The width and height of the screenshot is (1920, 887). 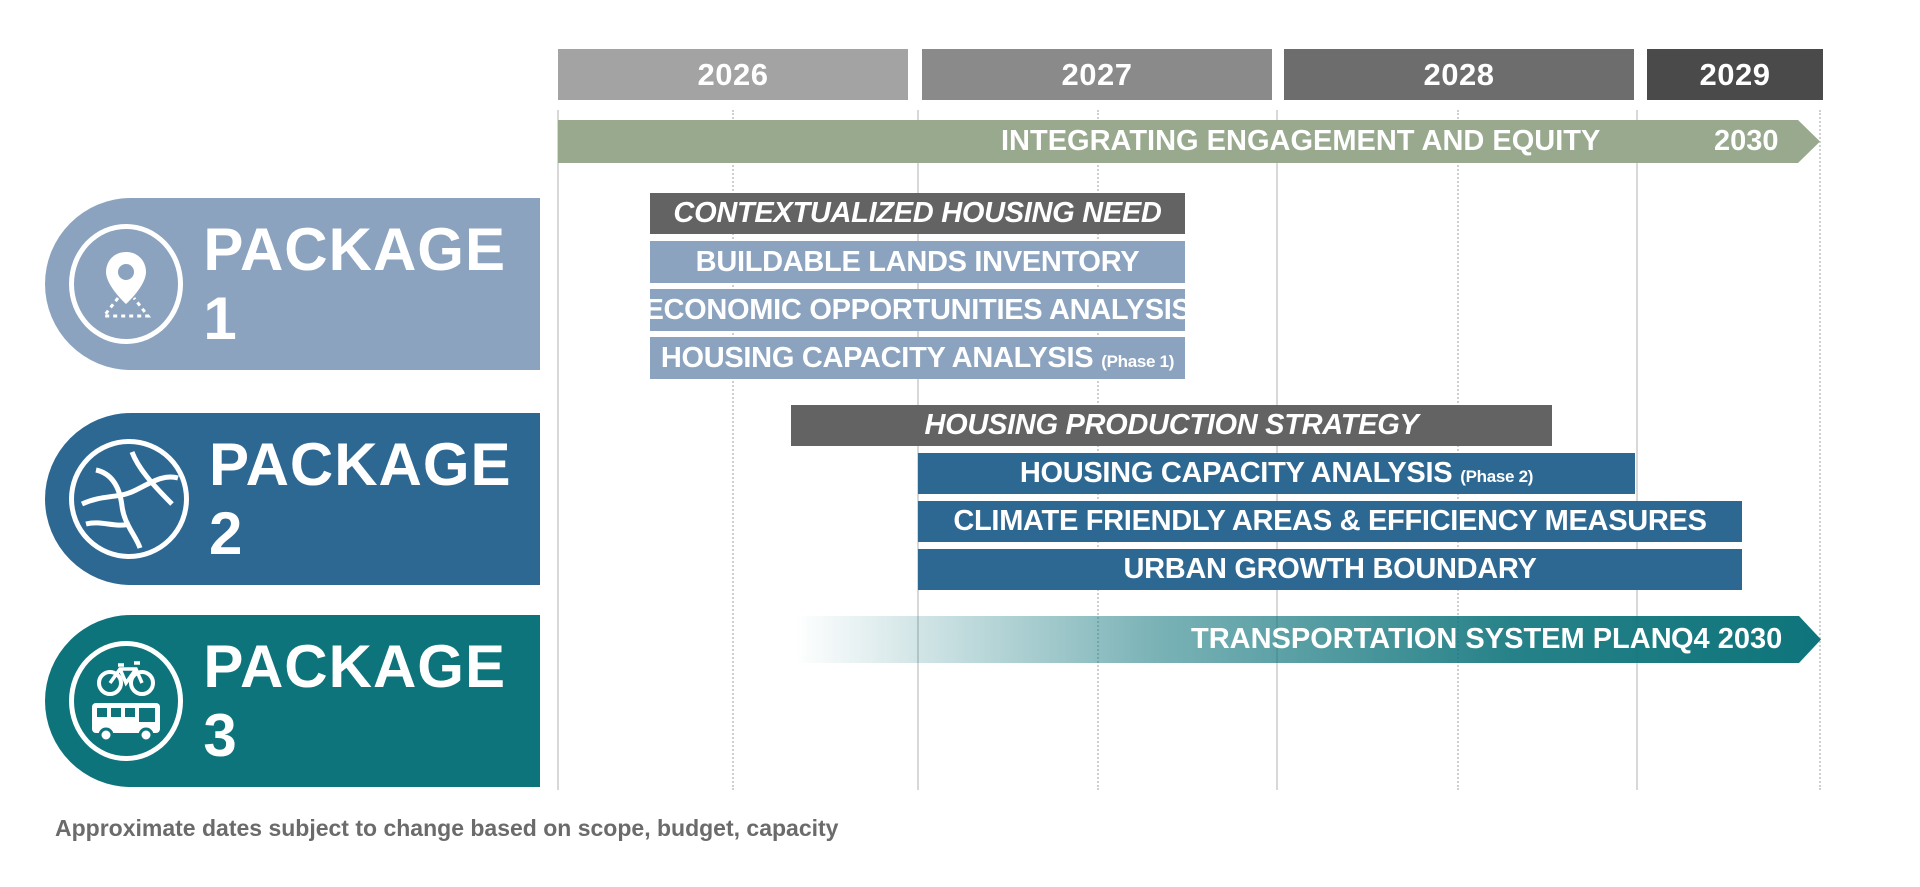 What do you see at coordinates (126, 284) in the screenshot?
I see `map-pin-icon` at bounding box center [126, 284].